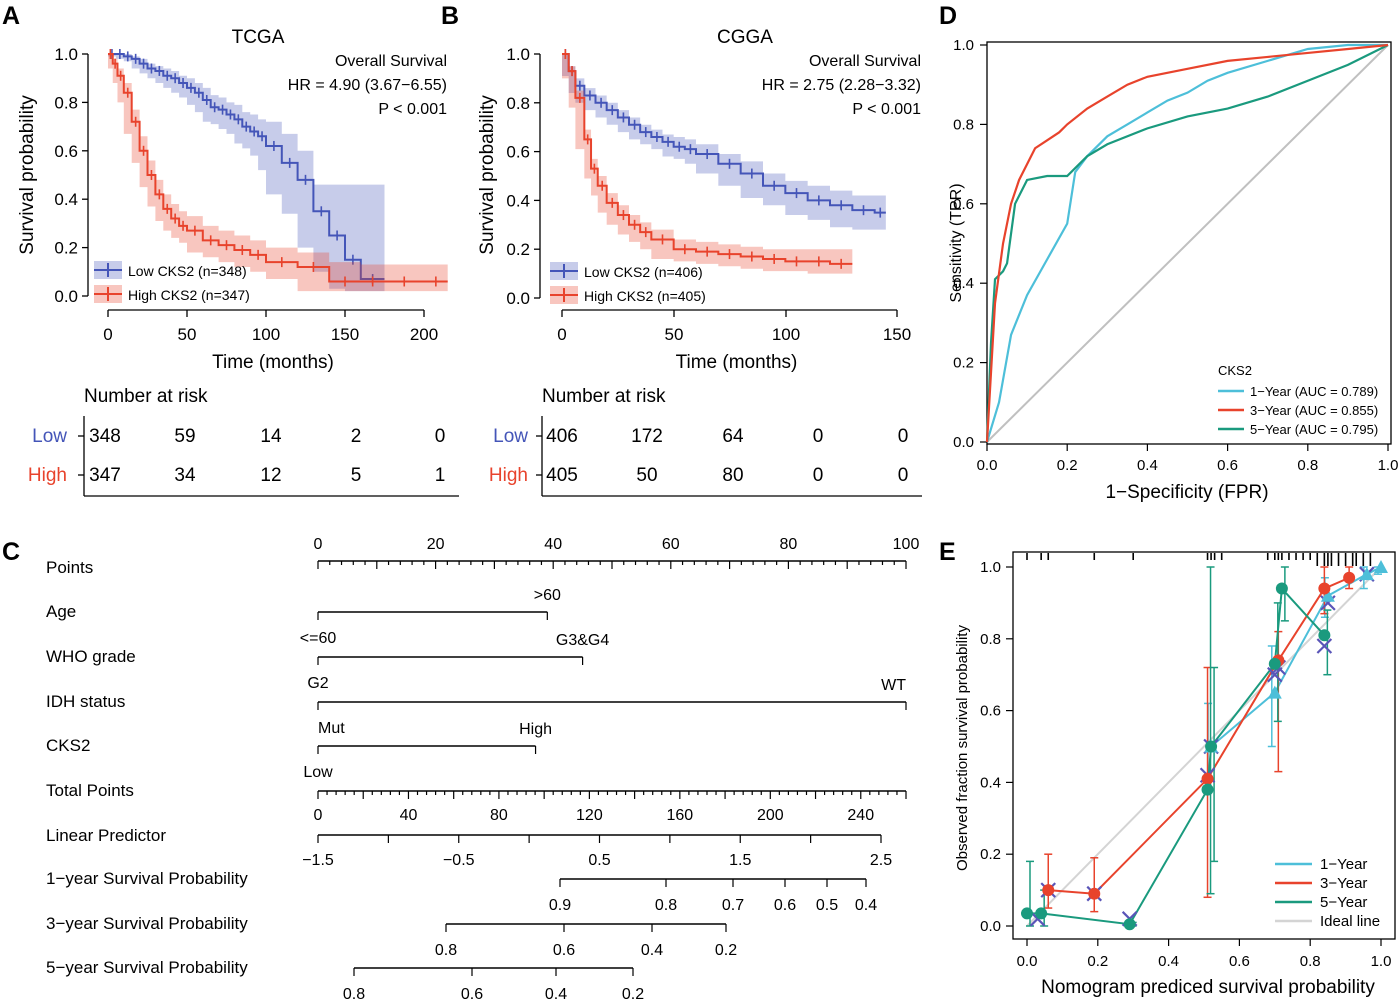 This screenshot has width=1399, height=1000. Describe the element at coordinates (562, 475) in the screenshot. I see `risk-value-b: 405` at that location.